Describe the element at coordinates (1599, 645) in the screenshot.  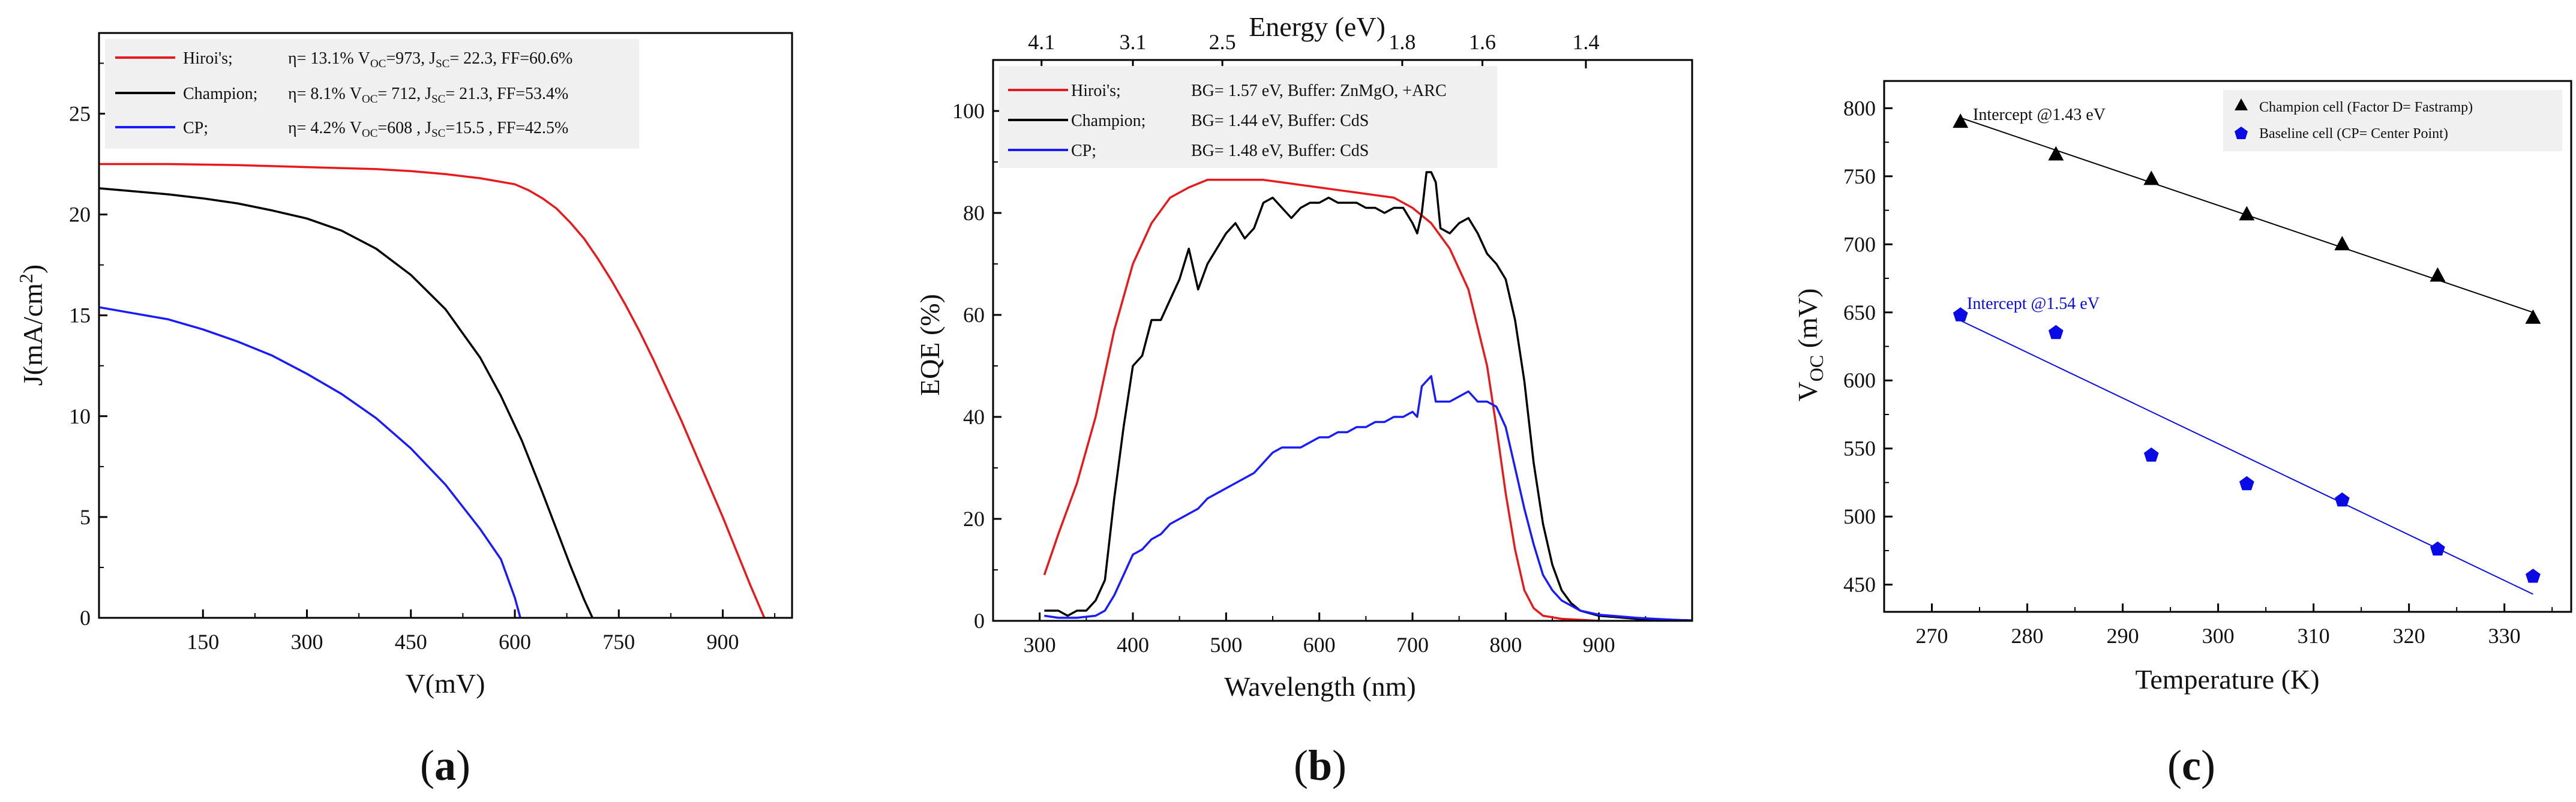
I see `chart-b-xtick-label-6: 900` at that location.